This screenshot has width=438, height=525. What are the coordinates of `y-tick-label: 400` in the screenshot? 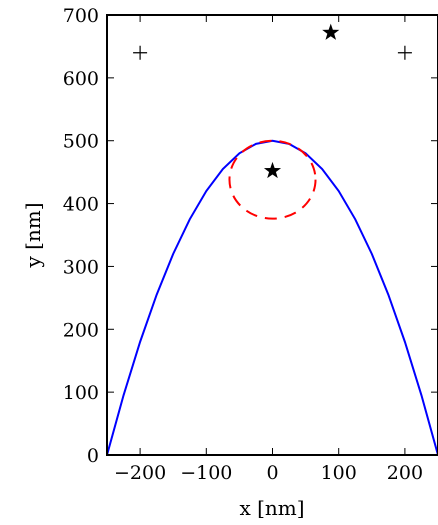 It's located at (81, 205).